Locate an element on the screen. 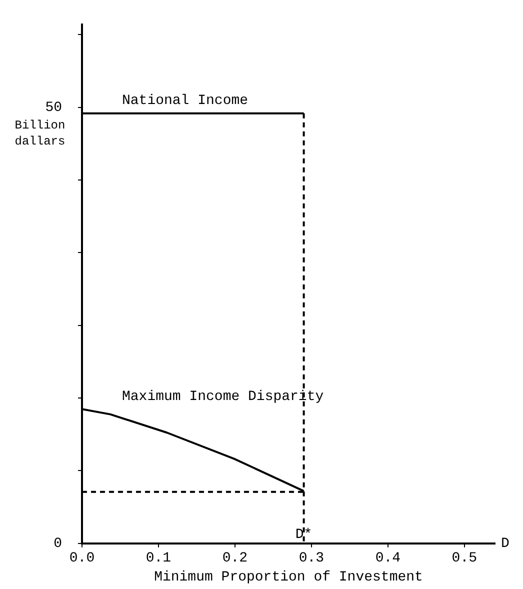 The width and height of the screenshot is (523, 589). x-tick-label: 0.3 is located at coordinates (311, 558).